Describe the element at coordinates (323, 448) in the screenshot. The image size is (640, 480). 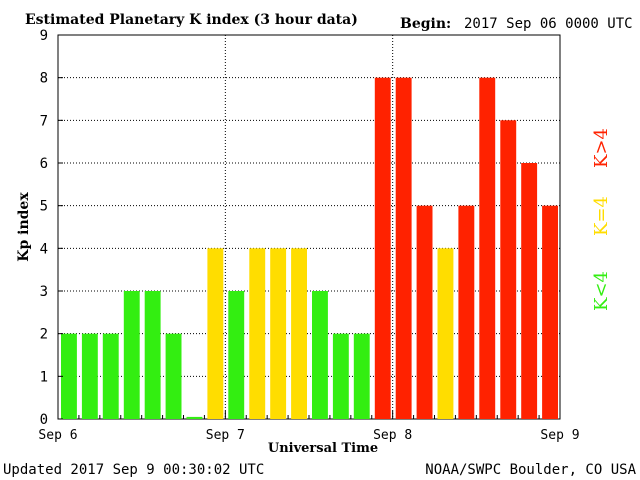
I see `x-axis-label: Universal Time` at that location.